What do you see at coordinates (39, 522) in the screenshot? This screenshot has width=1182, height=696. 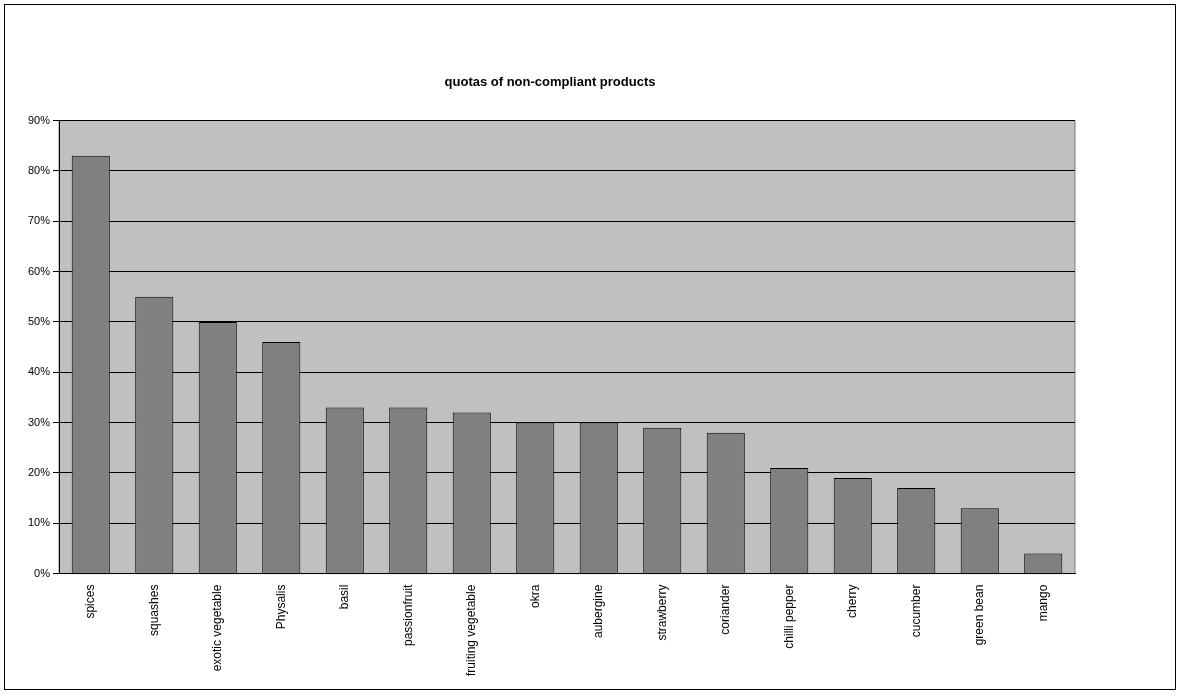 I see `y-tick-label: 10%` at bounding box center [39, 522].